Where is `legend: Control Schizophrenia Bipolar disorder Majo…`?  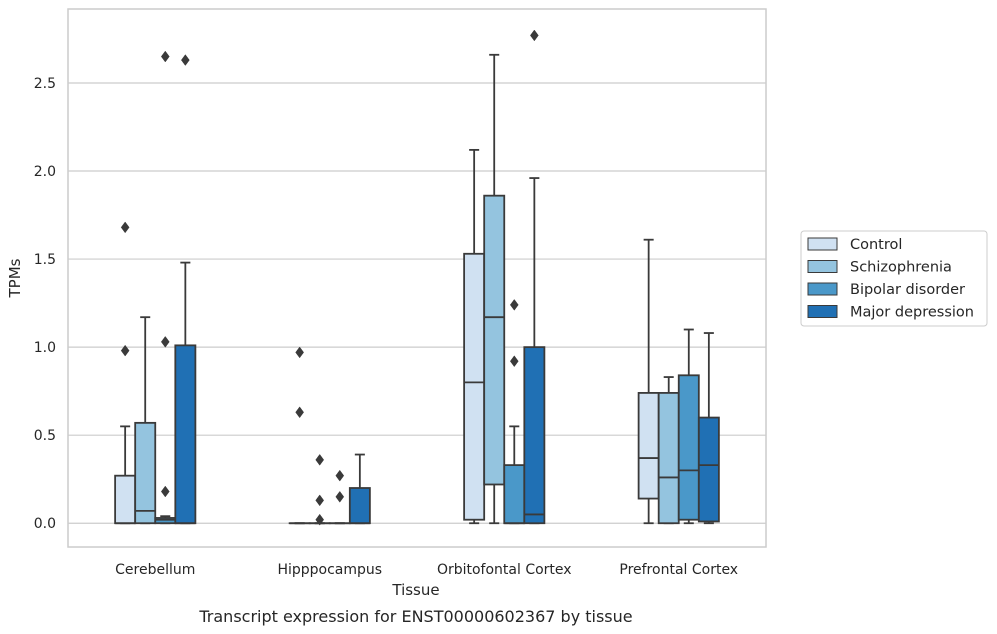 legend: Control Schizophrenia Bipolar disorder Majo… is located at coordinates (894, 278).